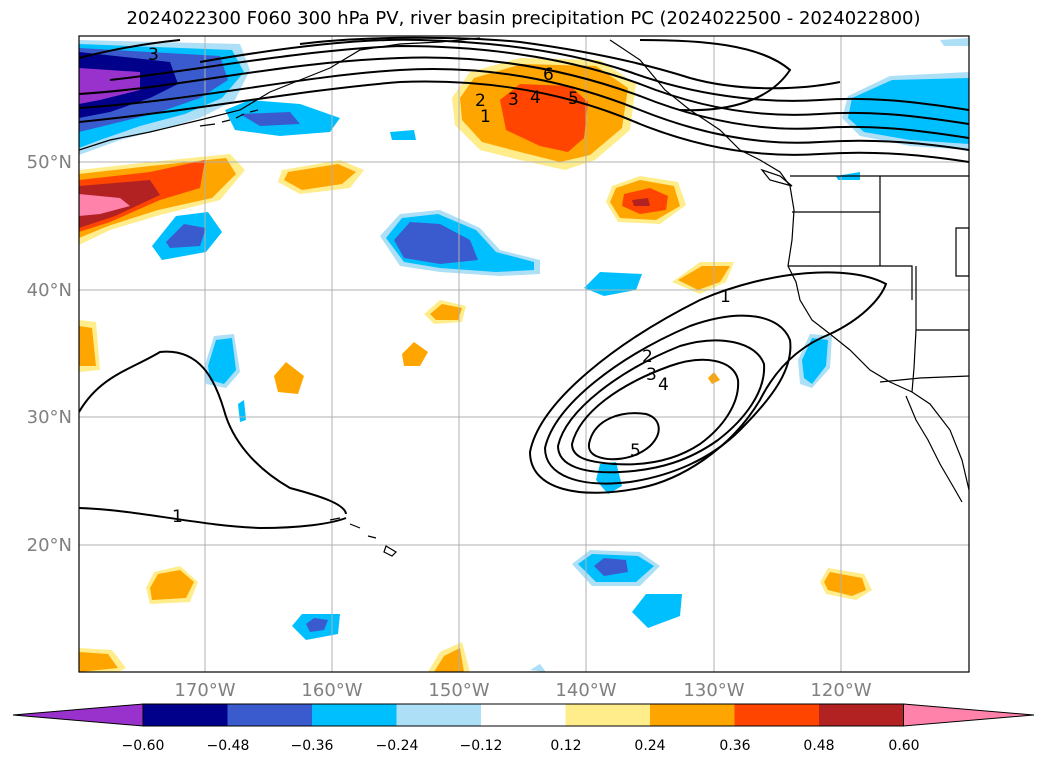 The image size is (1047, 765). Describe the element at coordinates (657, 611) in the screenshot. I see `neg-anomaly-o` at that location.